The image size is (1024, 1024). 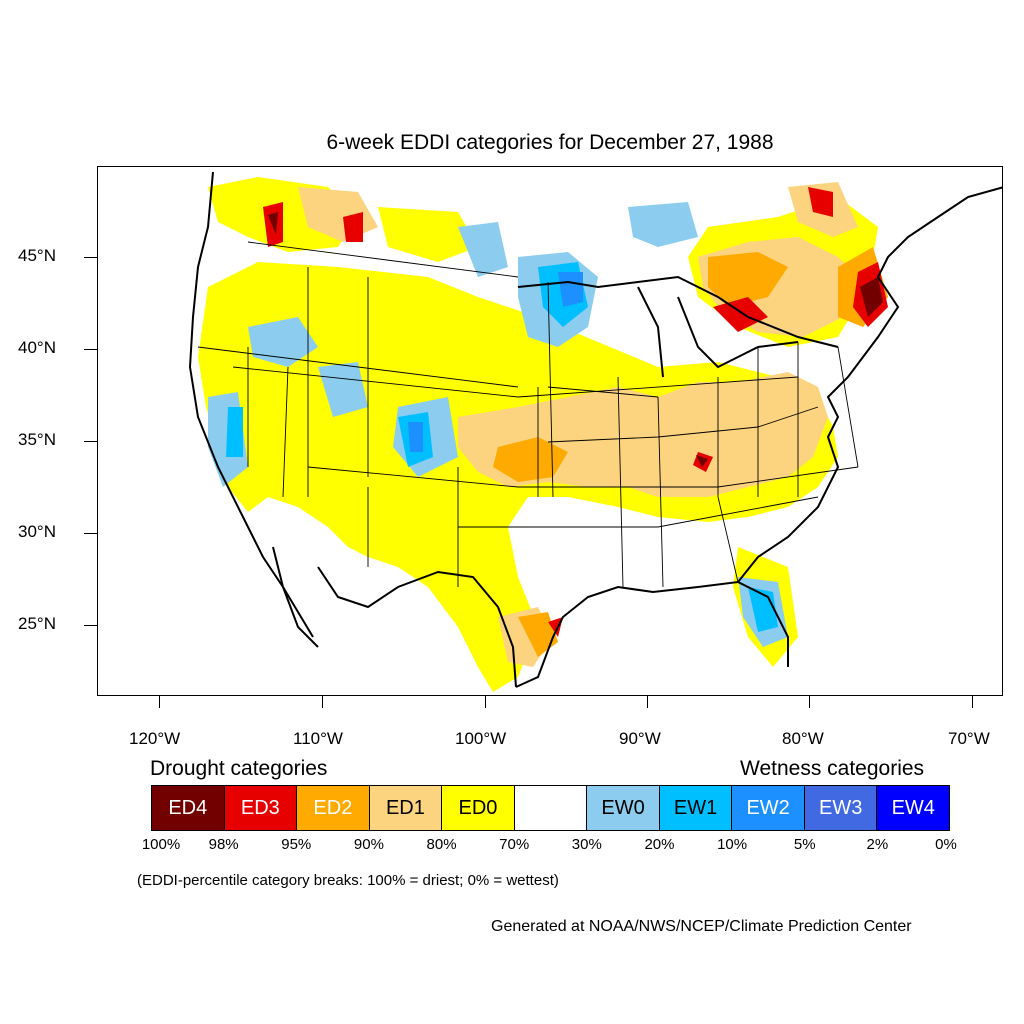 What do you see at coordinates (37, 623) in the screenshot?
I see `lat-label-25: 25°N` at bounding box center [37, 623].